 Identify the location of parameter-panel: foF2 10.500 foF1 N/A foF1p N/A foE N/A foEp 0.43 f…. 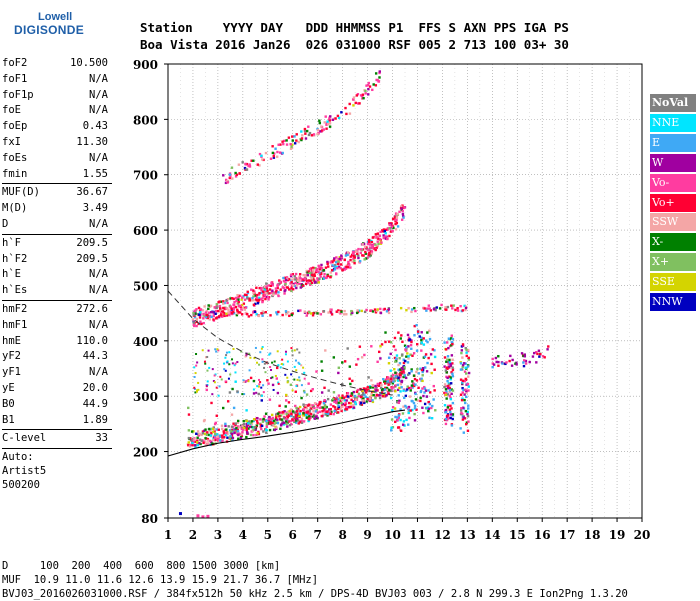
(57, 274).